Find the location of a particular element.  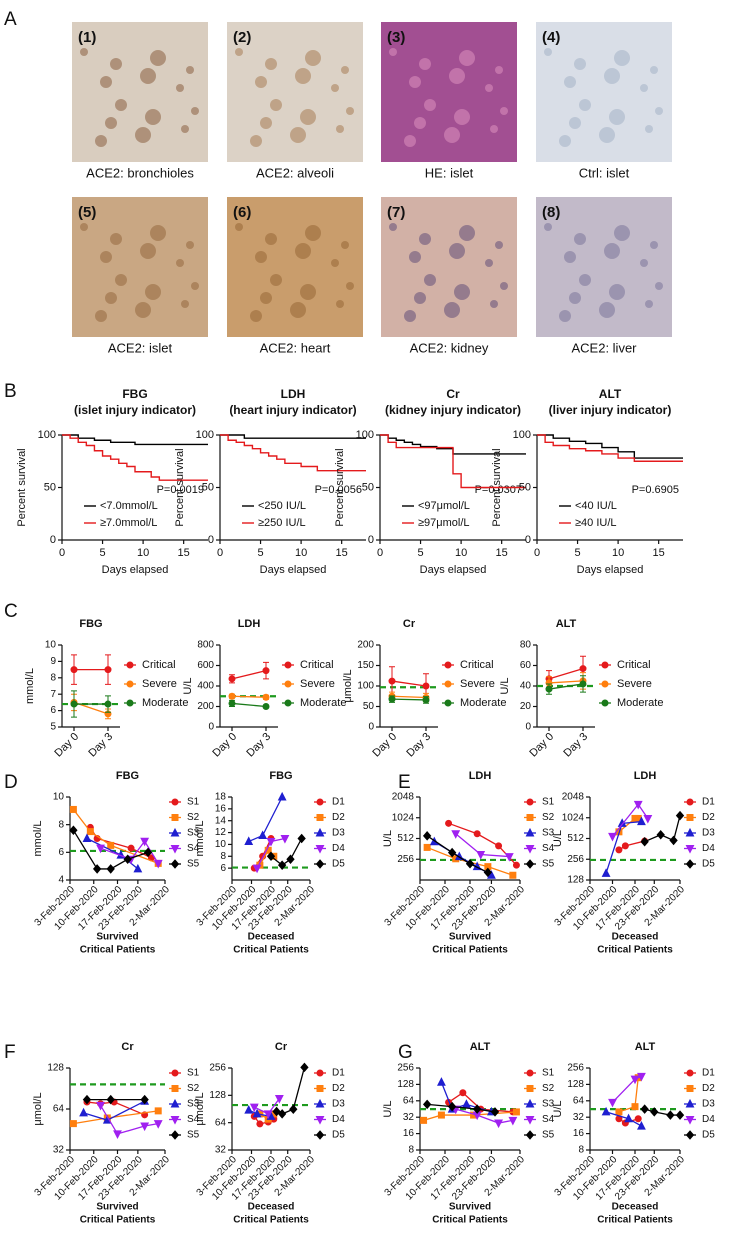

survival-curve is located at coordinates (453, 461).